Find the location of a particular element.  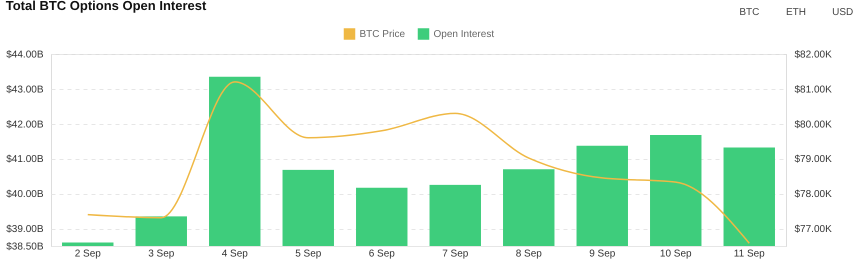

y2-tick-label: $78.00K is located at coordinates (813, 194).